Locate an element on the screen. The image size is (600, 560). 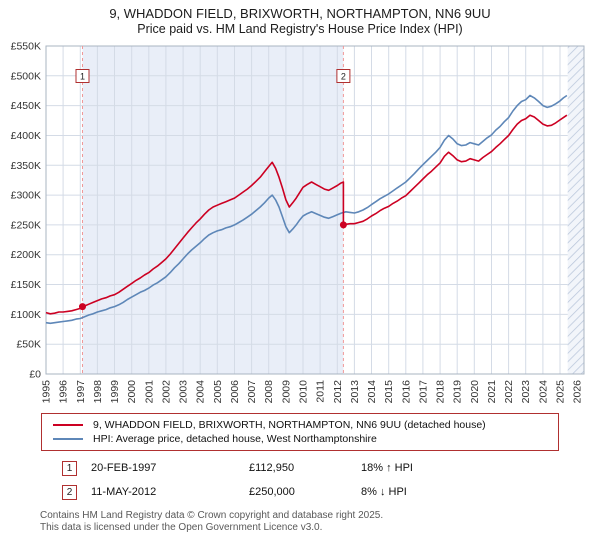
transaction-2-marker: 2 is located at coordinates (69, 492).